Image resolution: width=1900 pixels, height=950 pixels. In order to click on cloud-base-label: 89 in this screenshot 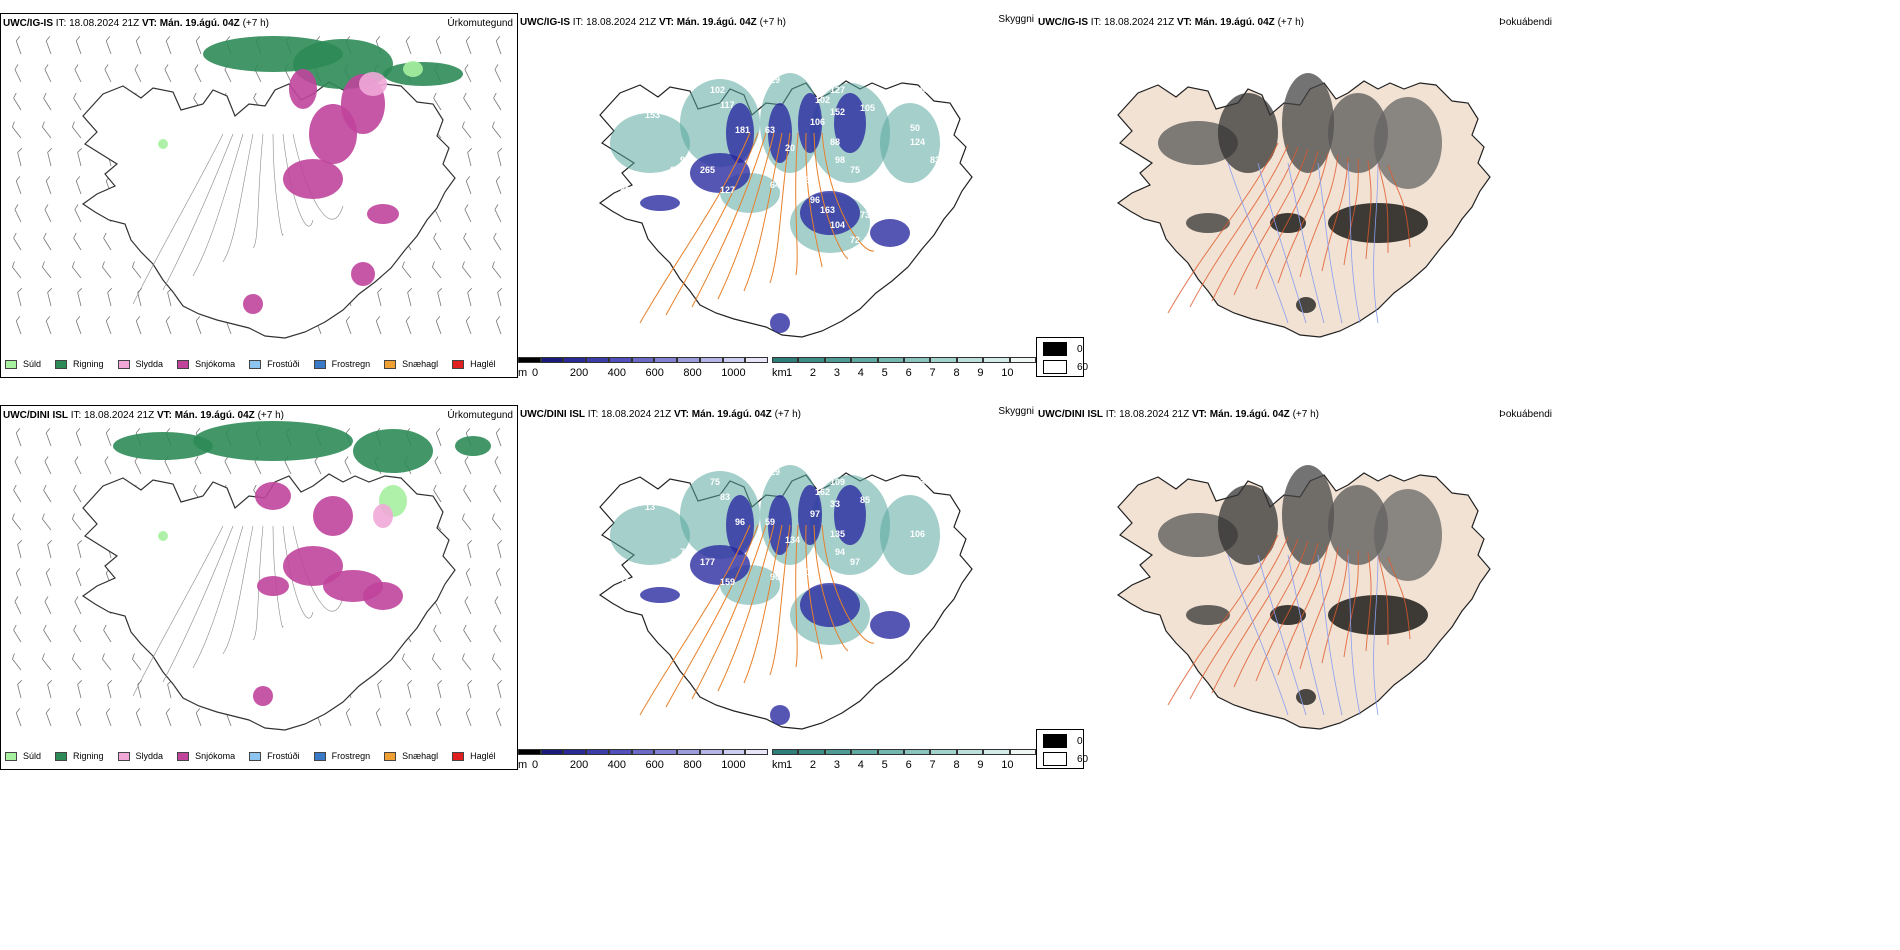, I will do `click(625, 190)`.